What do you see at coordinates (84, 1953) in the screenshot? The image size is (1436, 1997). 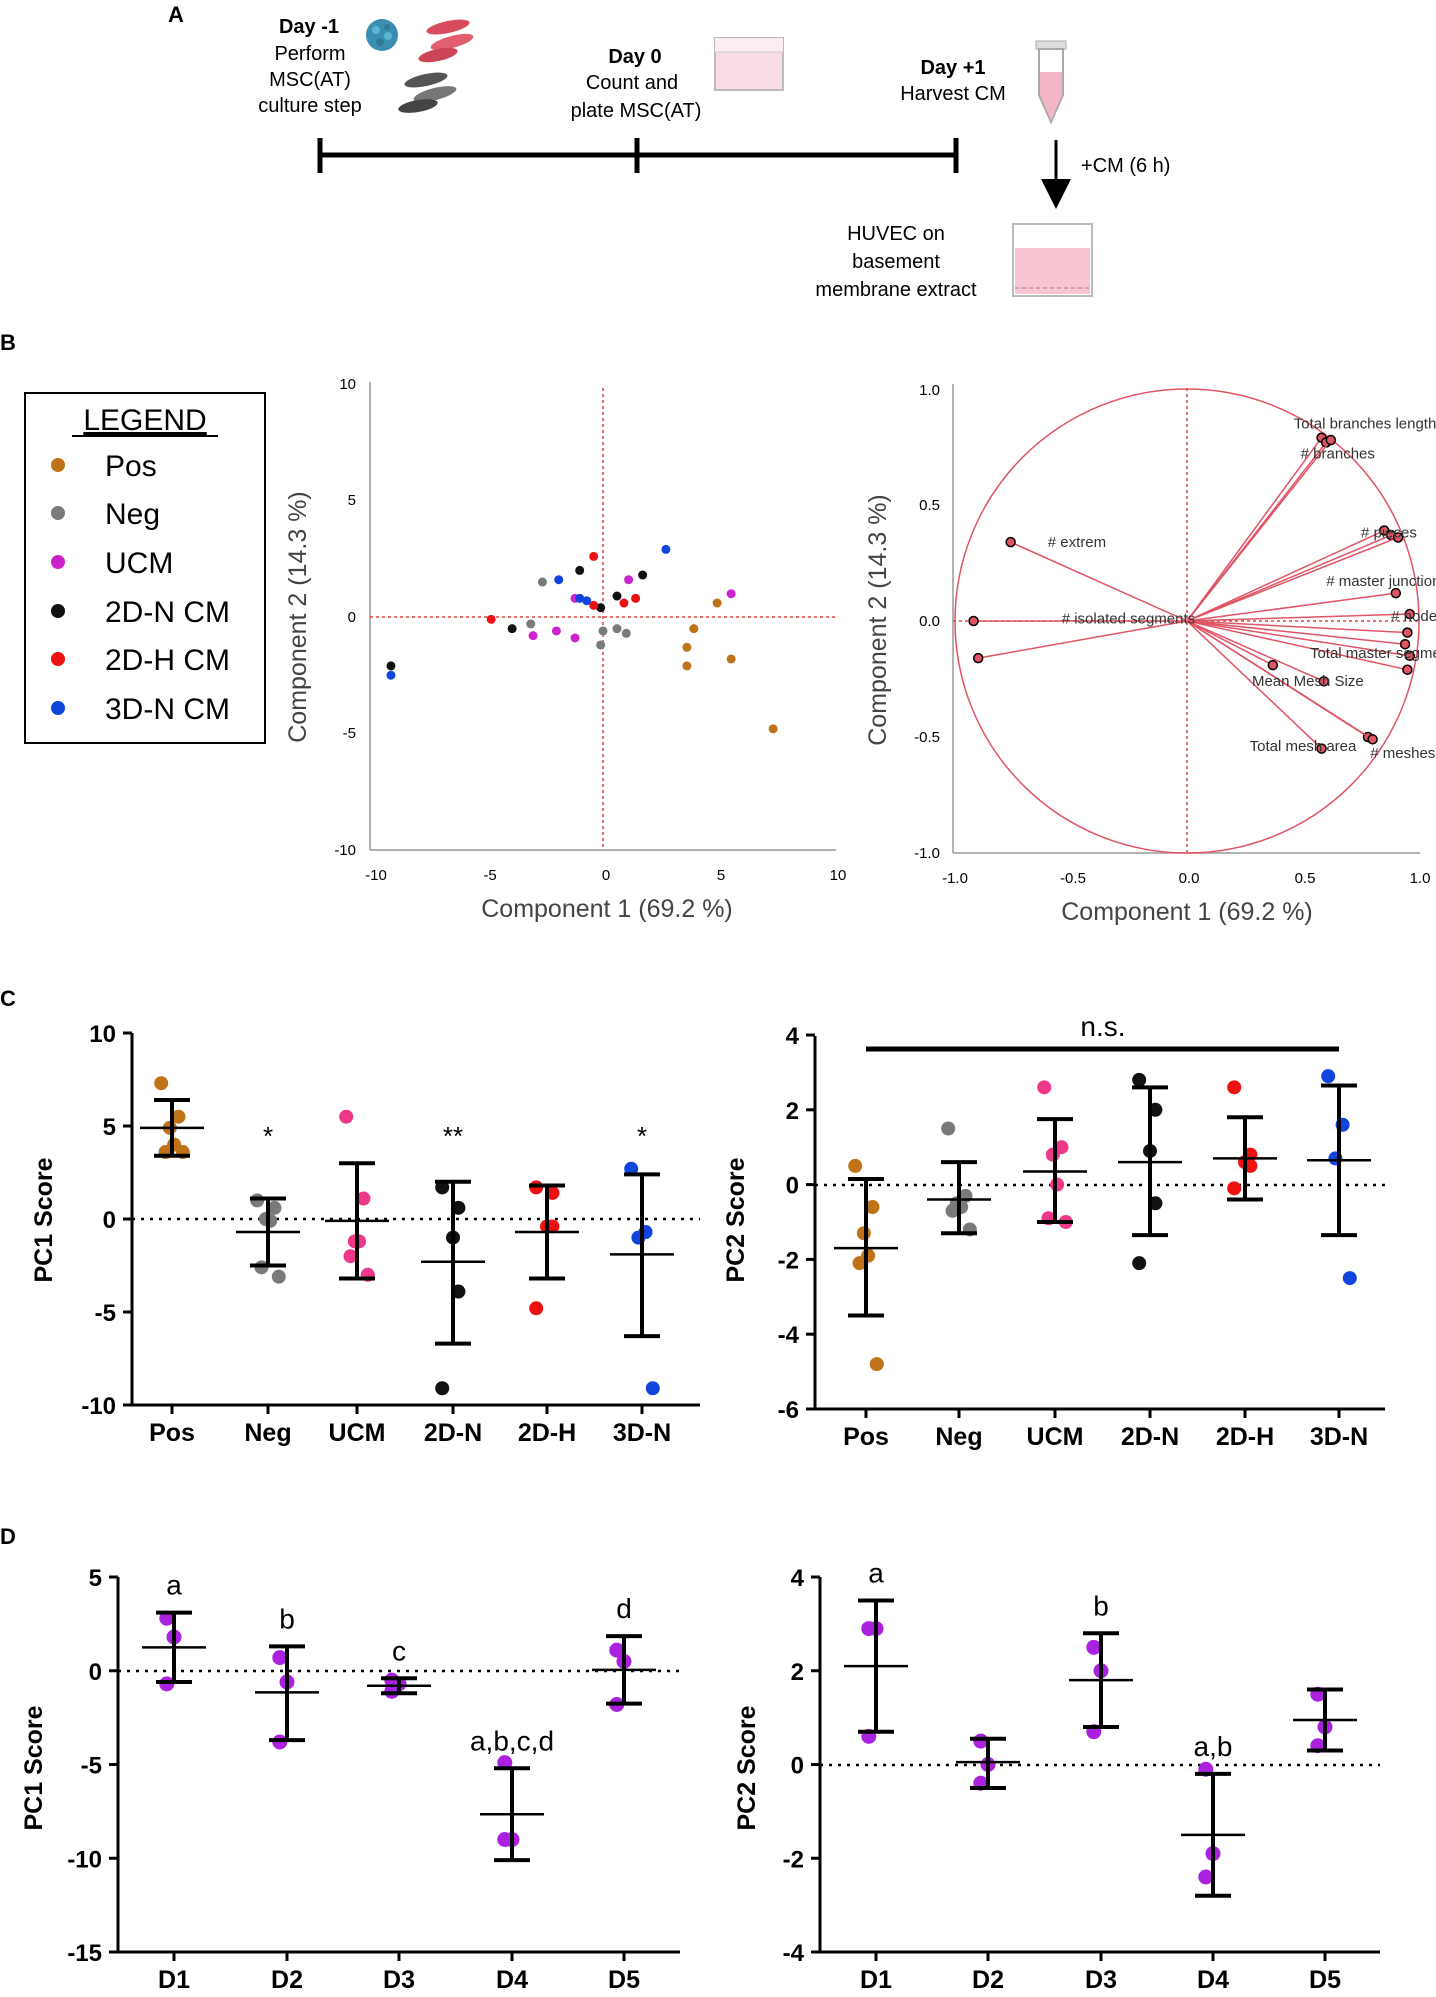 I see `y-tick-label-15: -15` at bounding box center [84, 1953].